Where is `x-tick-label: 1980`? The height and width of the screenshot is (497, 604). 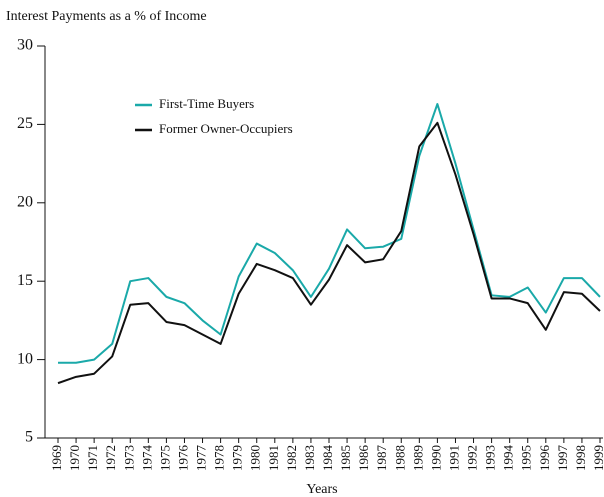
x-tick-label: 1980 is located at coordinates (255, 458).